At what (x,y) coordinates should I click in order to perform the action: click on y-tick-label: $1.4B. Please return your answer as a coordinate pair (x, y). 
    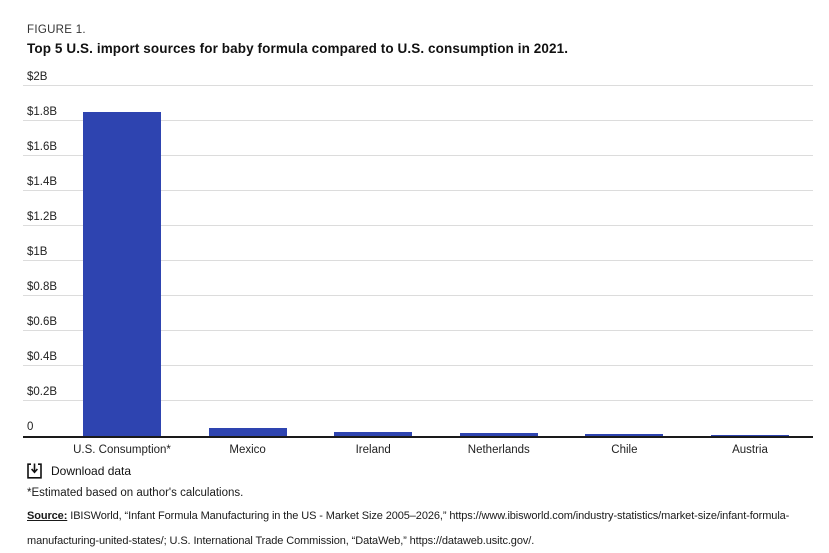
    Looking at the image, I should click on (42, 182).